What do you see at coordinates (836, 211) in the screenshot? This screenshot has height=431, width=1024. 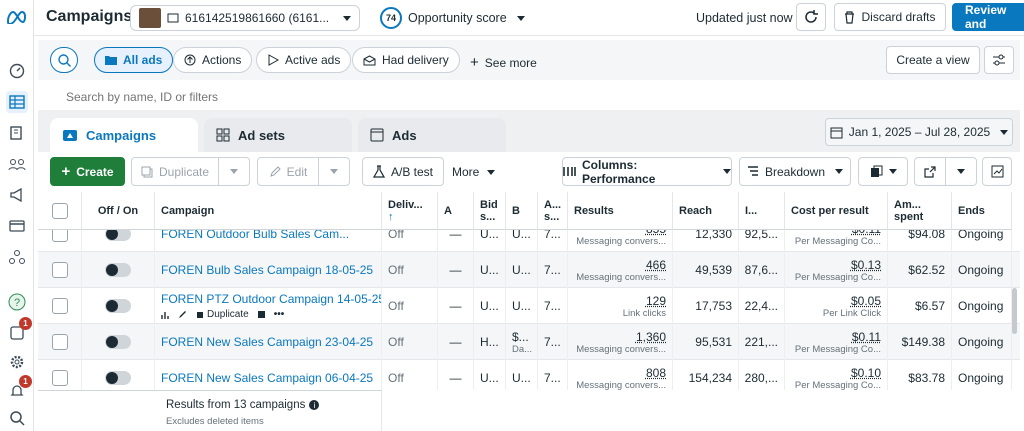 I see `col-cost-per-result: Cost per result` at bounding box center [836, 211].